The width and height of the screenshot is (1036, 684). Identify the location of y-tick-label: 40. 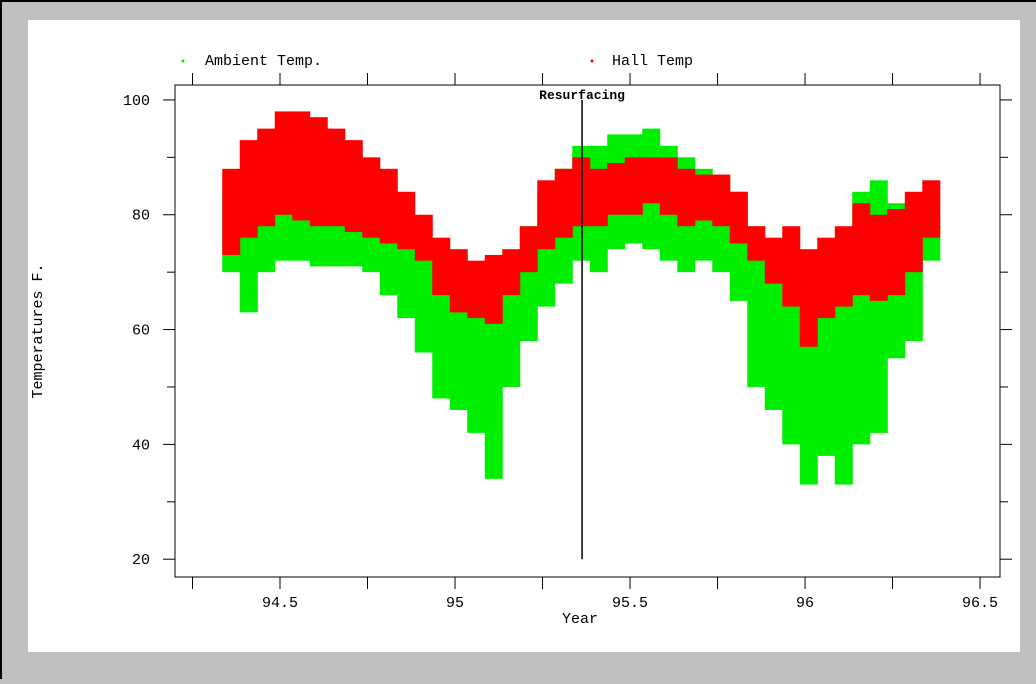
(141, 445).